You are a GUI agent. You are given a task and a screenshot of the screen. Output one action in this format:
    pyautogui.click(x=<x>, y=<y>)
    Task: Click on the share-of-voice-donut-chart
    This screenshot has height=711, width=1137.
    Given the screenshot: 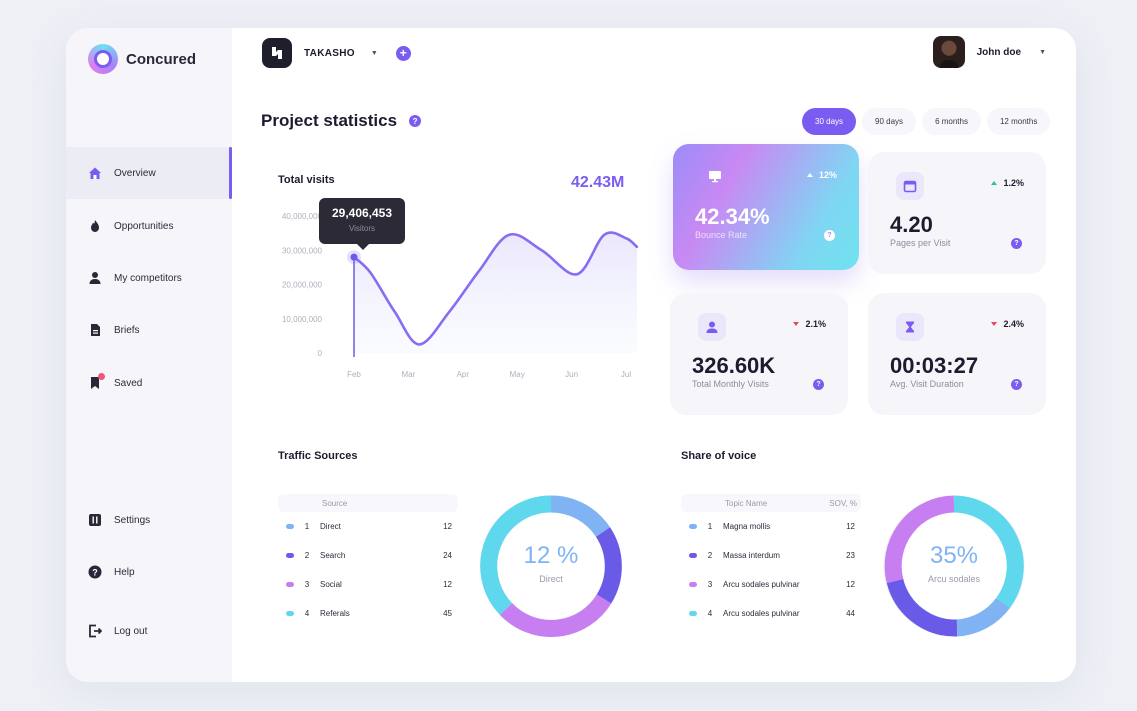 What is the action you would take?
    pyautogui.click(x=954, y=566)
    